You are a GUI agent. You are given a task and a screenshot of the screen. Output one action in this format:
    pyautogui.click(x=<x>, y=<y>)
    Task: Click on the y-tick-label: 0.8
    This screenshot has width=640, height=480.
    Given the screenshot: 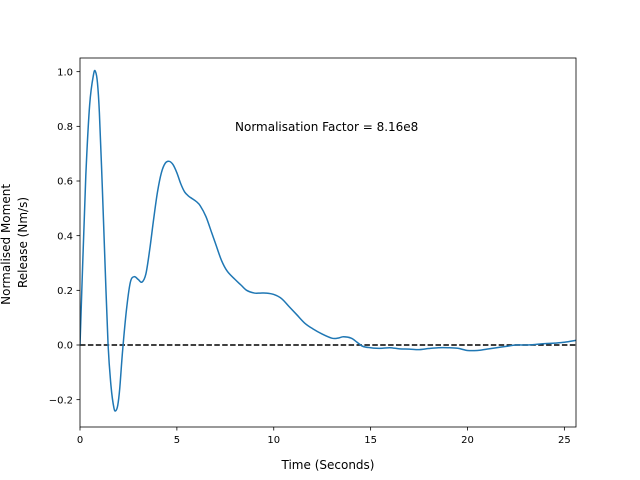 What is the action you would take?
    pyautogui.click(x=65, y=127)
    